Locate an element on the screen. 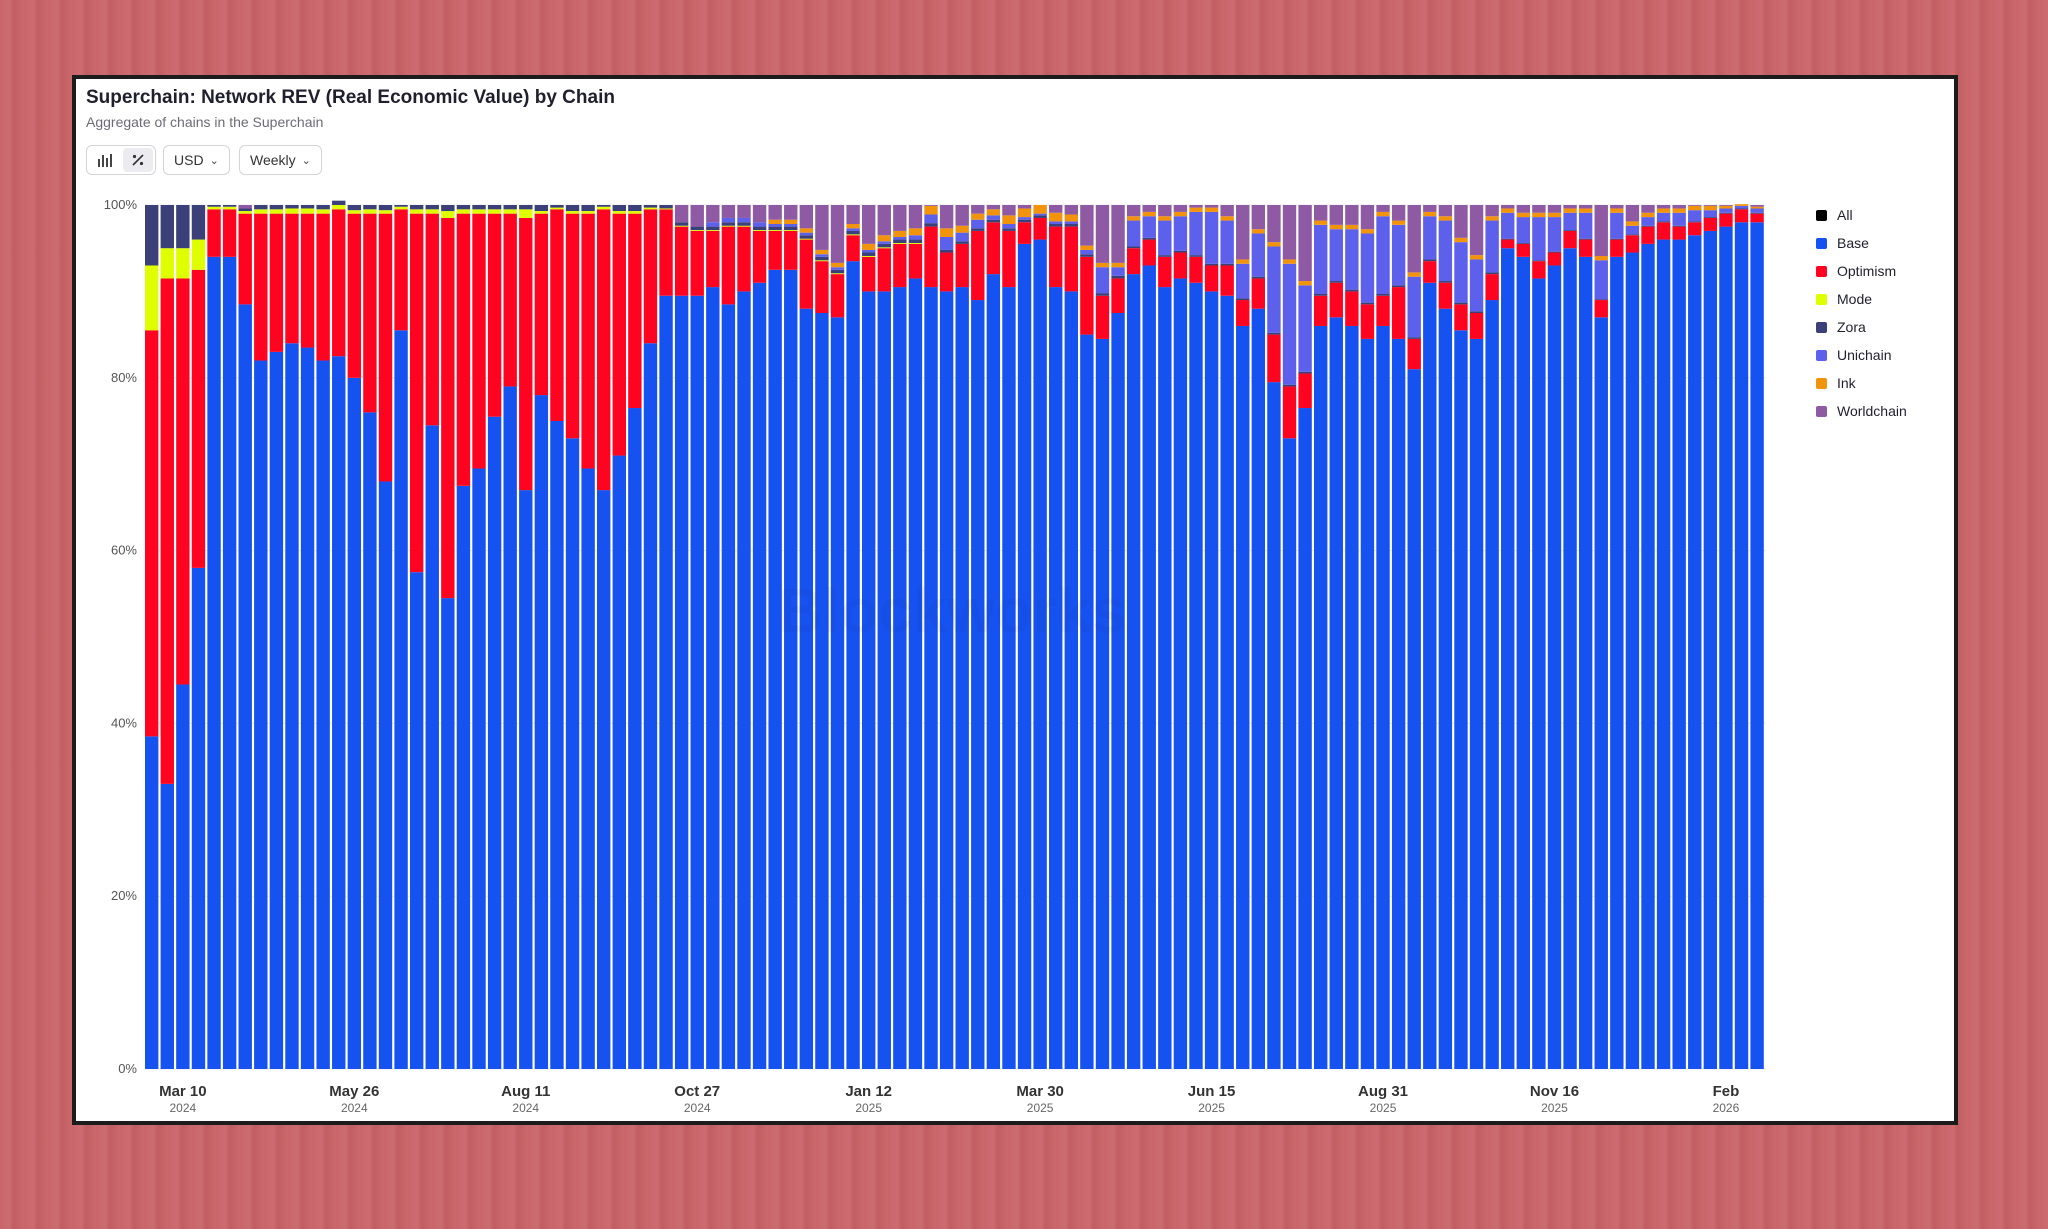 This screenshot has height=1229, width=2048. percent-icon is located at coordinates (138, 160).